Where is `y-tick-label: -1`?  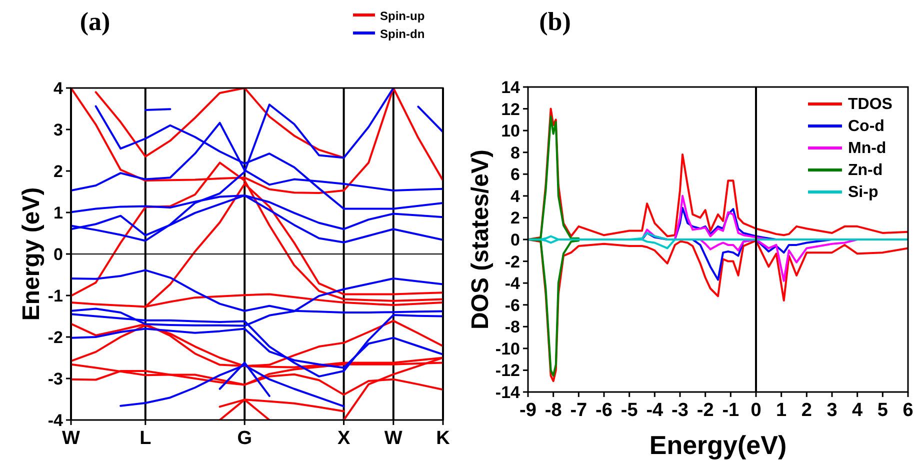
y-tick-label: -1 is located at coordinates (55, 296).